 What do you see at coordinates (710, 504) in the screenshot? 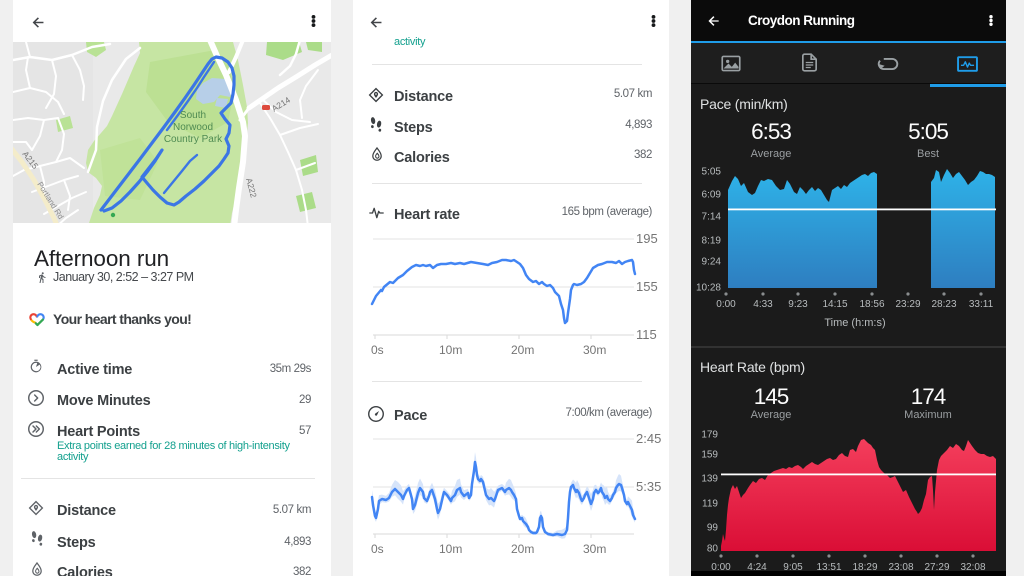
I see `svg-text: 119` at bounding box center [710, 504].